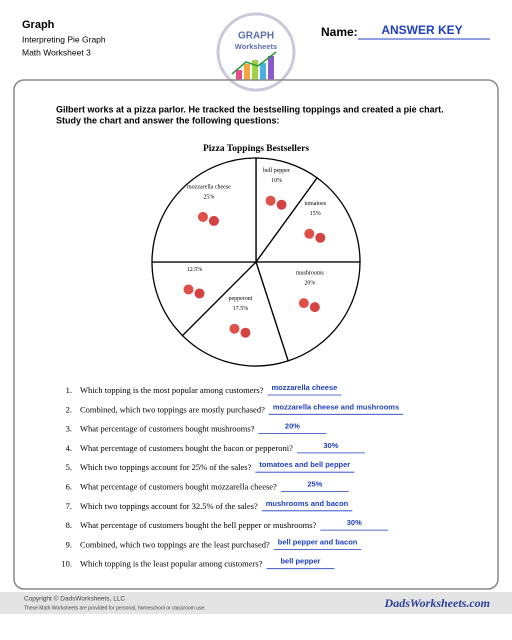 Image resolution: width=512 pixels, height=640 pixels. What do you see at coordinates (304, 464) in the screenshot?
I see `answer: tomatoes and bell pepper` at bounding box center [304, 464].